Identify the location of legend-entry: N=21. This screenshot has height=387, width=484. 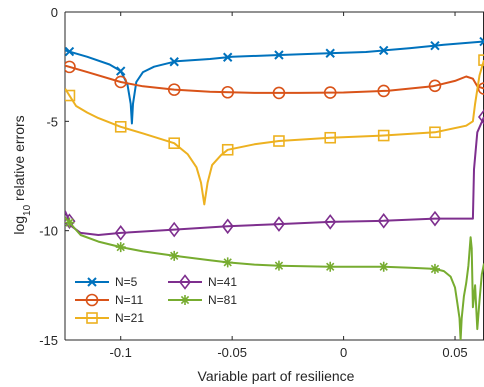
(109, 318).